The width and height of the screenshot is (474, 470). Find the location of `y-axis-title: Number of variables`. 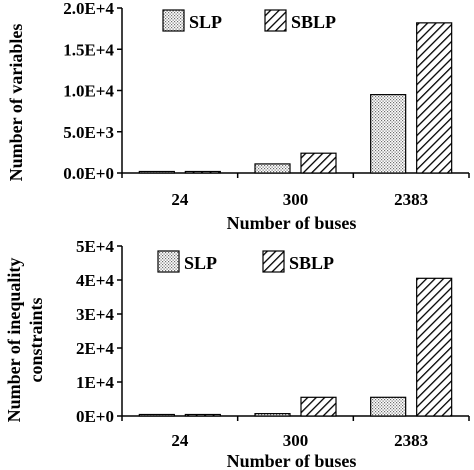

y-axis-title: Number of variables is located at coordinates (16, 103).